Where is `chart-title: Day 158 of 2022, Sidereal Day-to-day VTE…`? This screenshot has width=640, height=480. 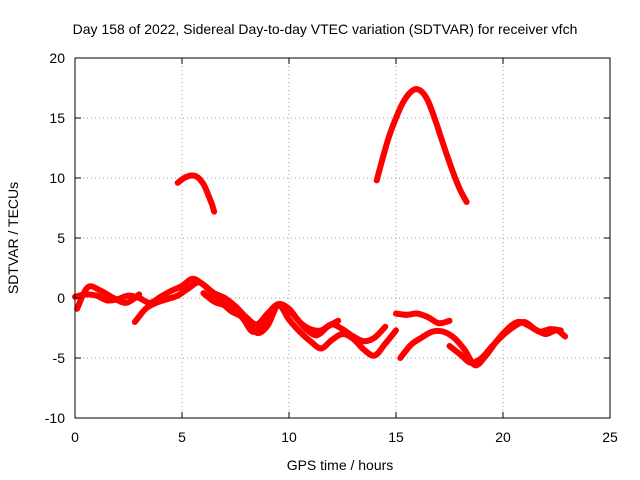 chart-title: Day 158 of 2022, Sidereal Day-to-day VTE… is located at coordinates (325, 29).